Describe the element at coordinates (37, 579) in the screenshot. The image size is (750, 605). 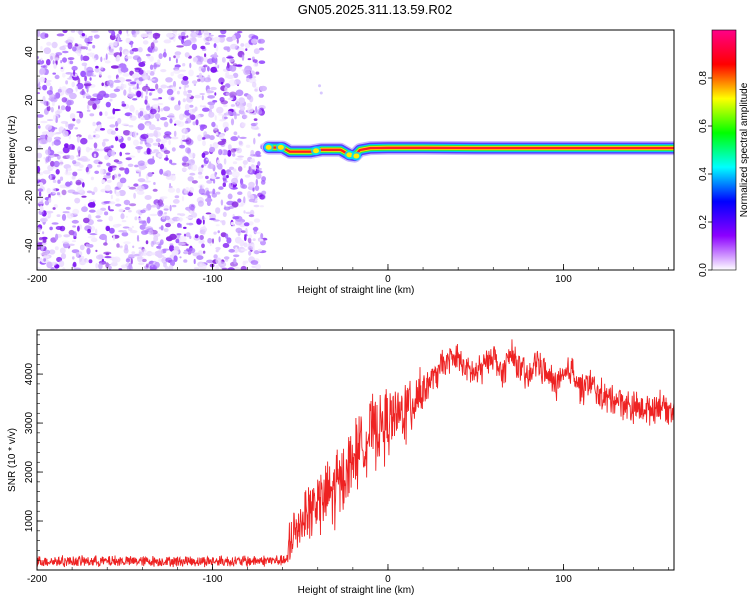
I see `snr-x-tick-label: -200` at that location.